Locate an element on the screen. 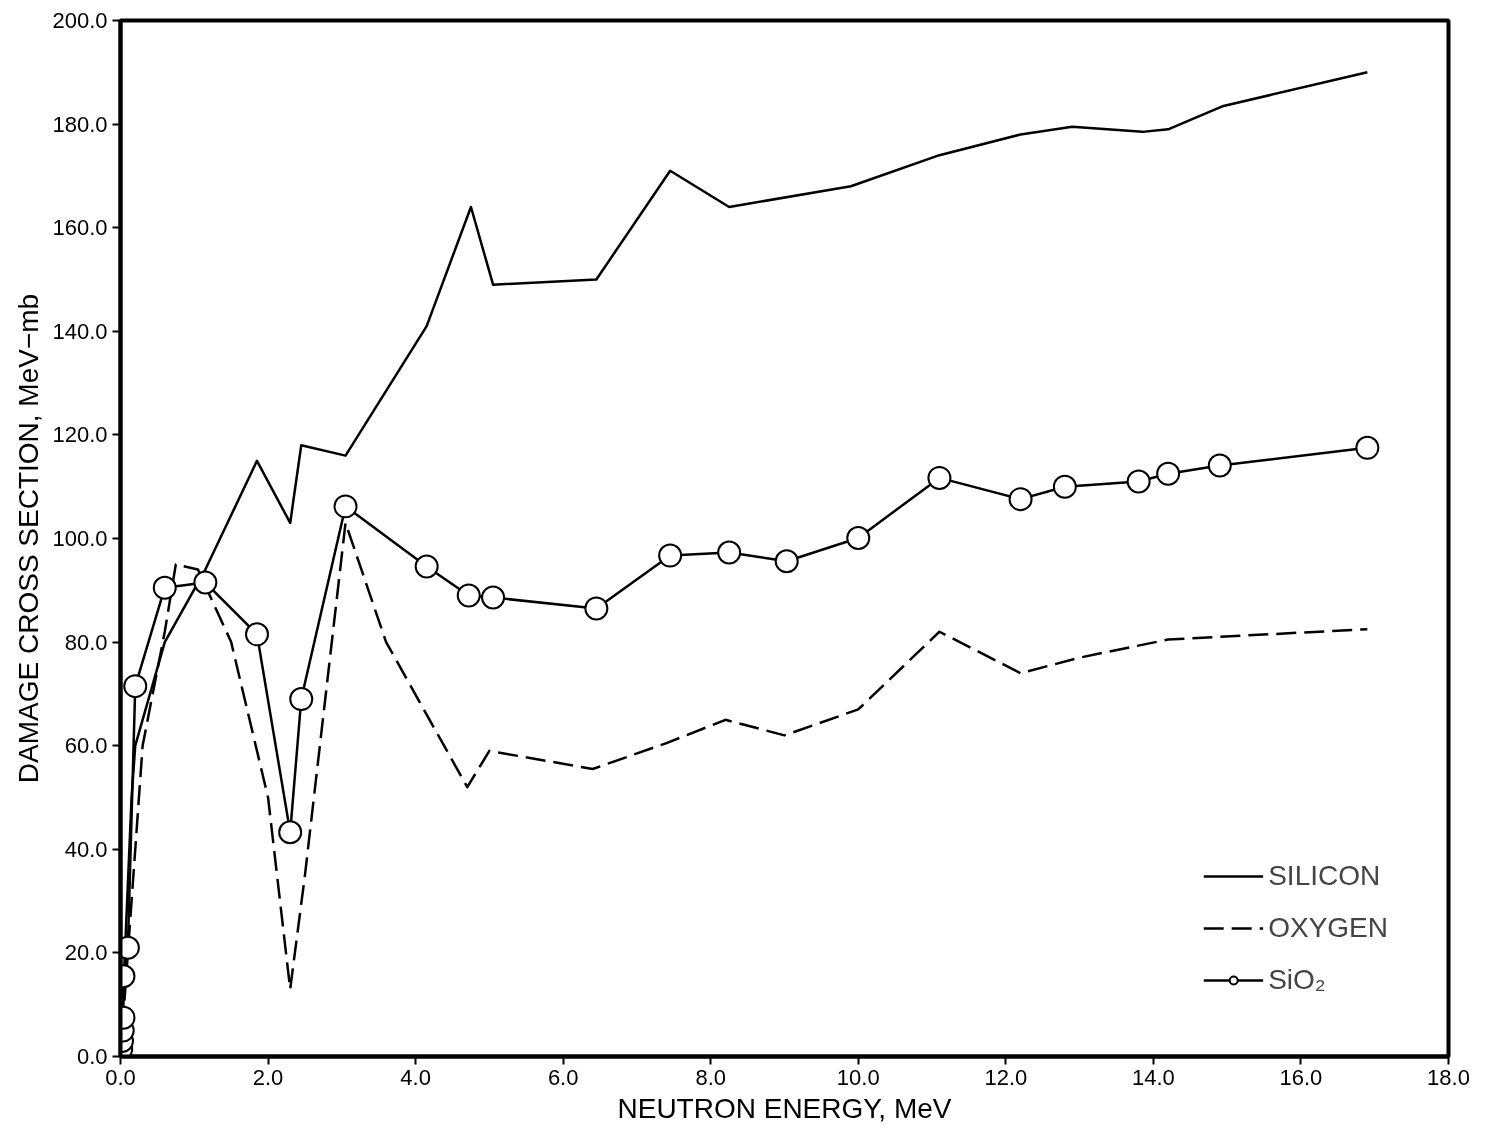  legend-label: OXYGEN is located at coordinates (1328, 928).